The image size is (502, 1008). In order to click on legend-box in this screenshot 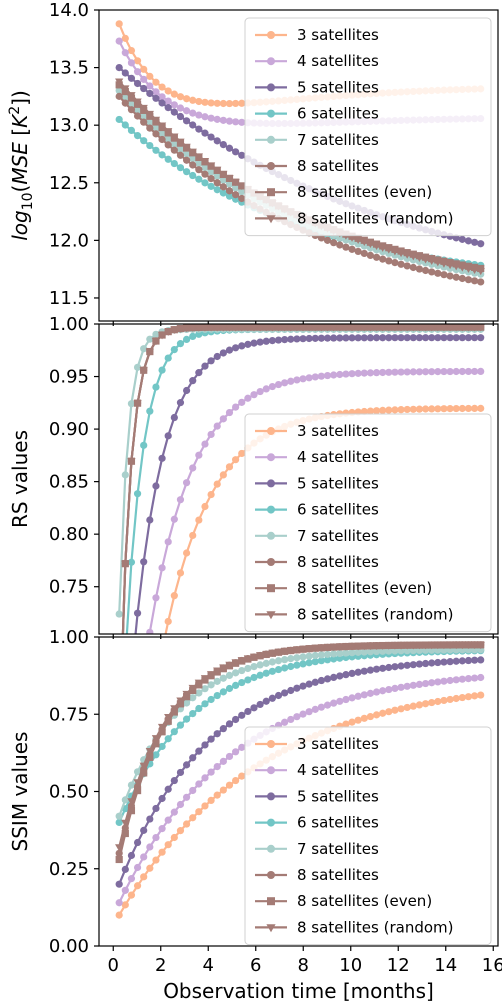, I will do `click(368, 836)`.